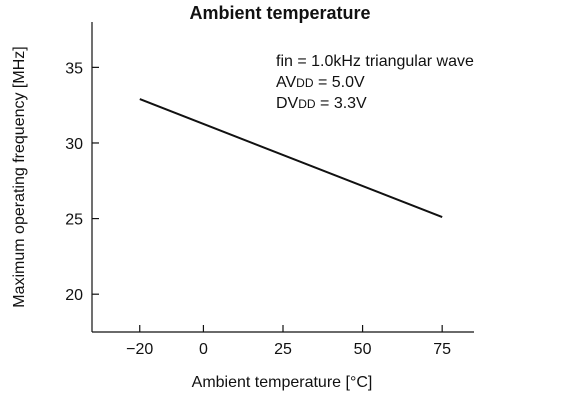  I want to click on y-tick-label: 35, so click(74, 68).